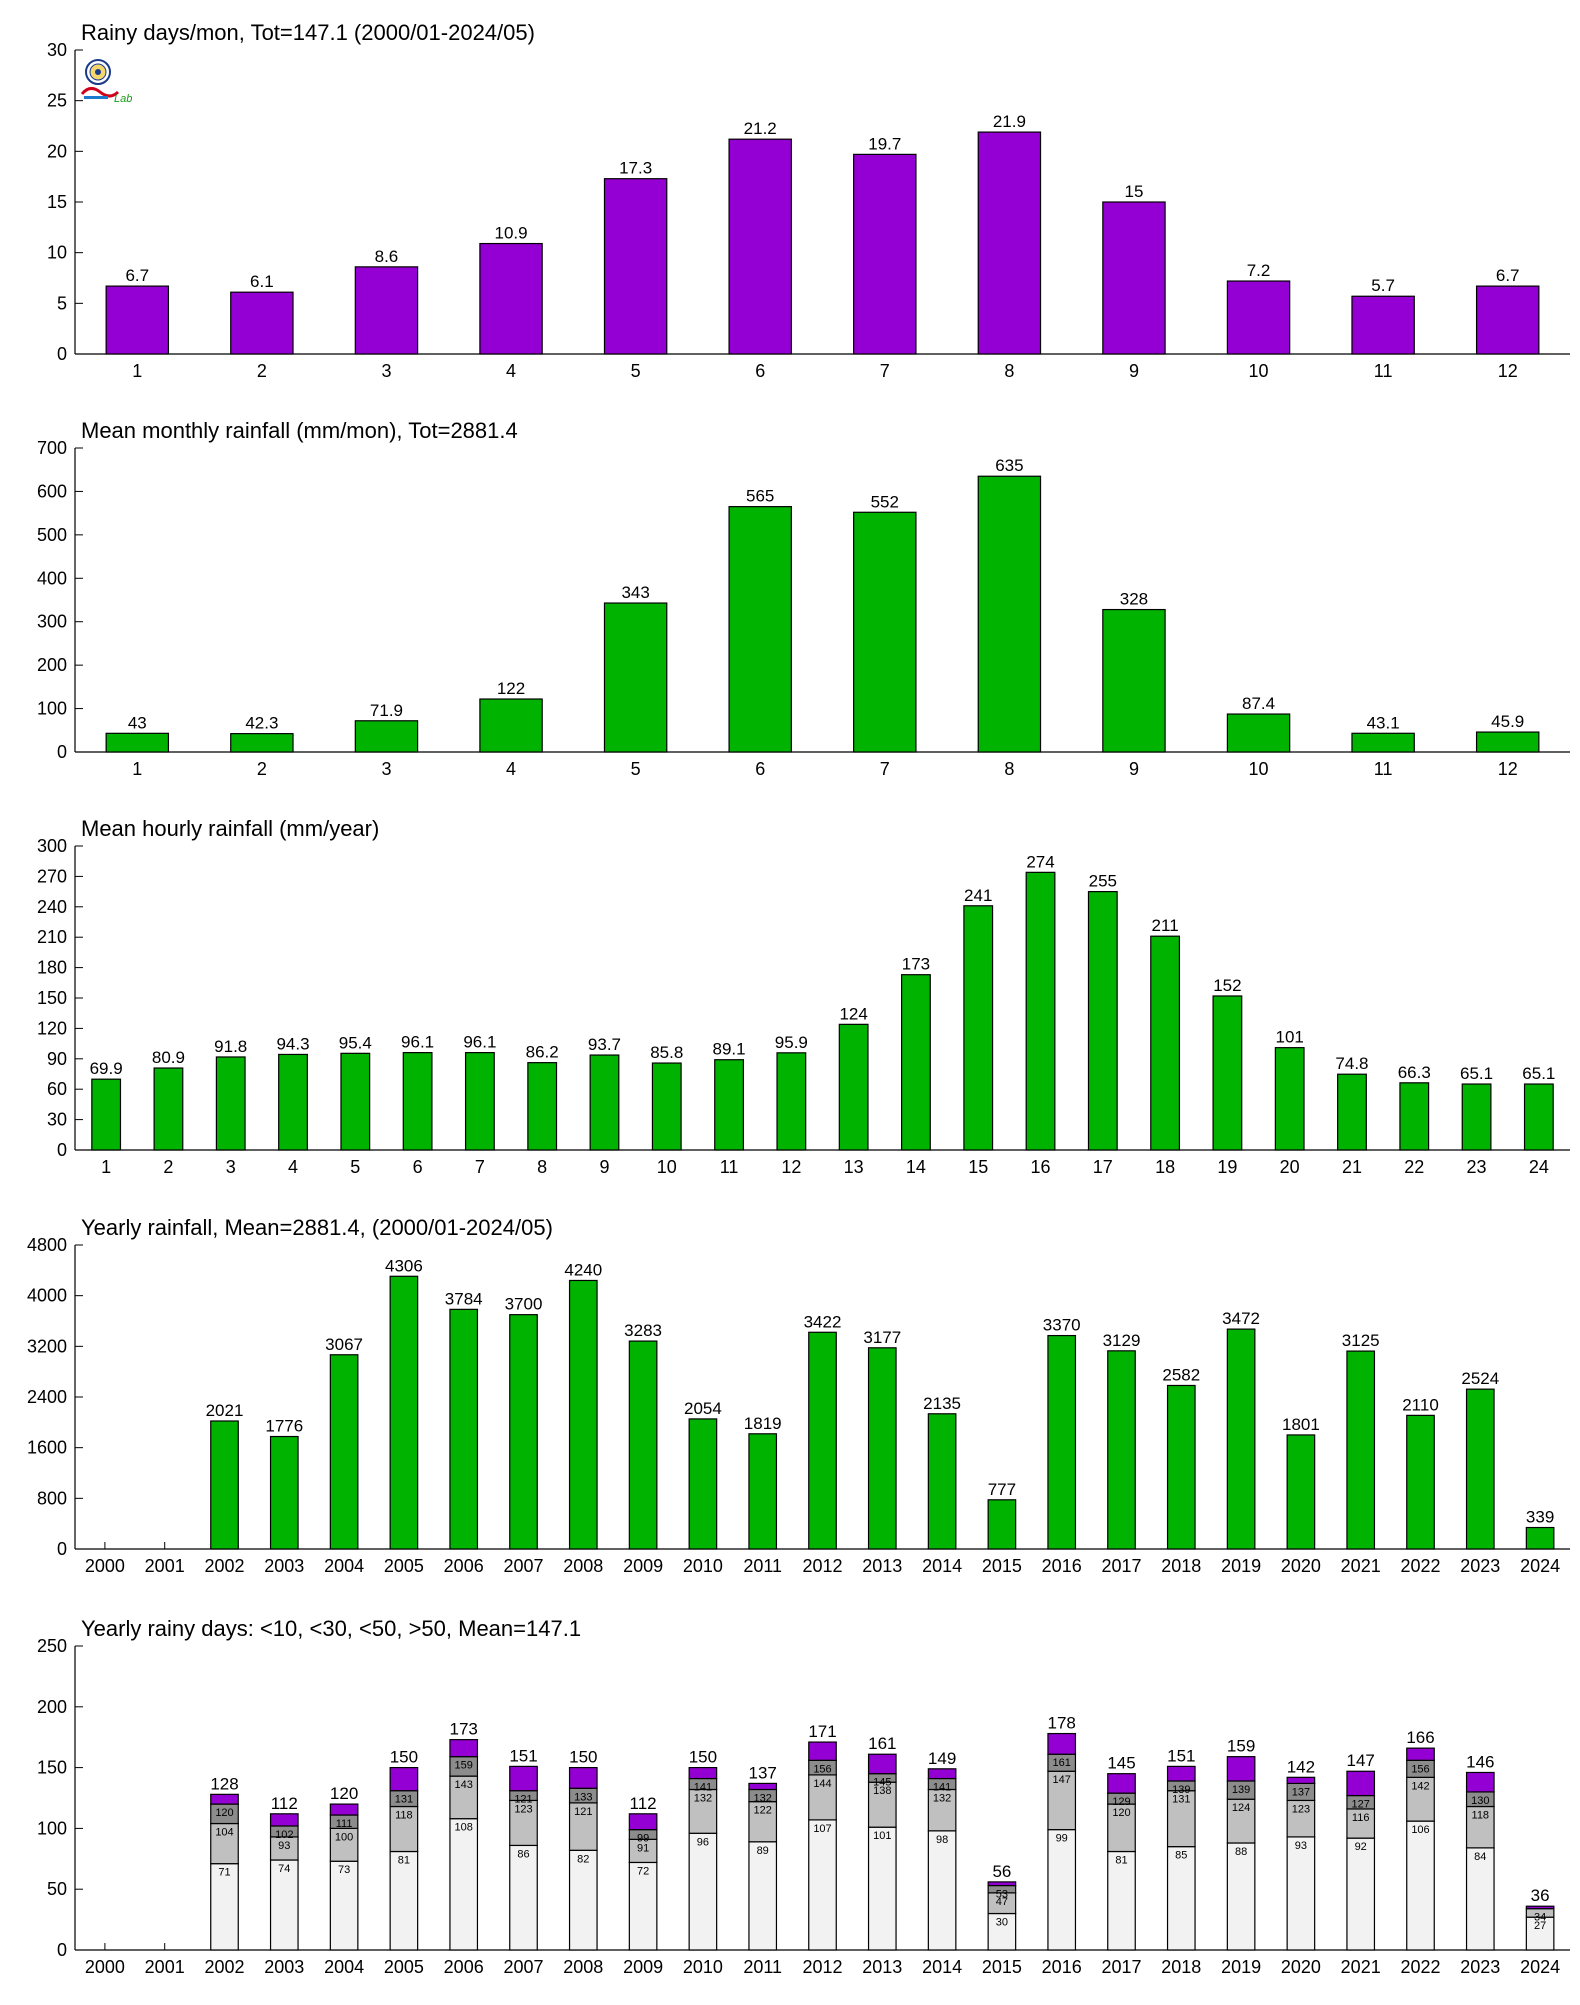  What do you see at coordinates (511, 769) in the screenshot?
I see `x-tick-label: 4` at bounding box center [511, 769].